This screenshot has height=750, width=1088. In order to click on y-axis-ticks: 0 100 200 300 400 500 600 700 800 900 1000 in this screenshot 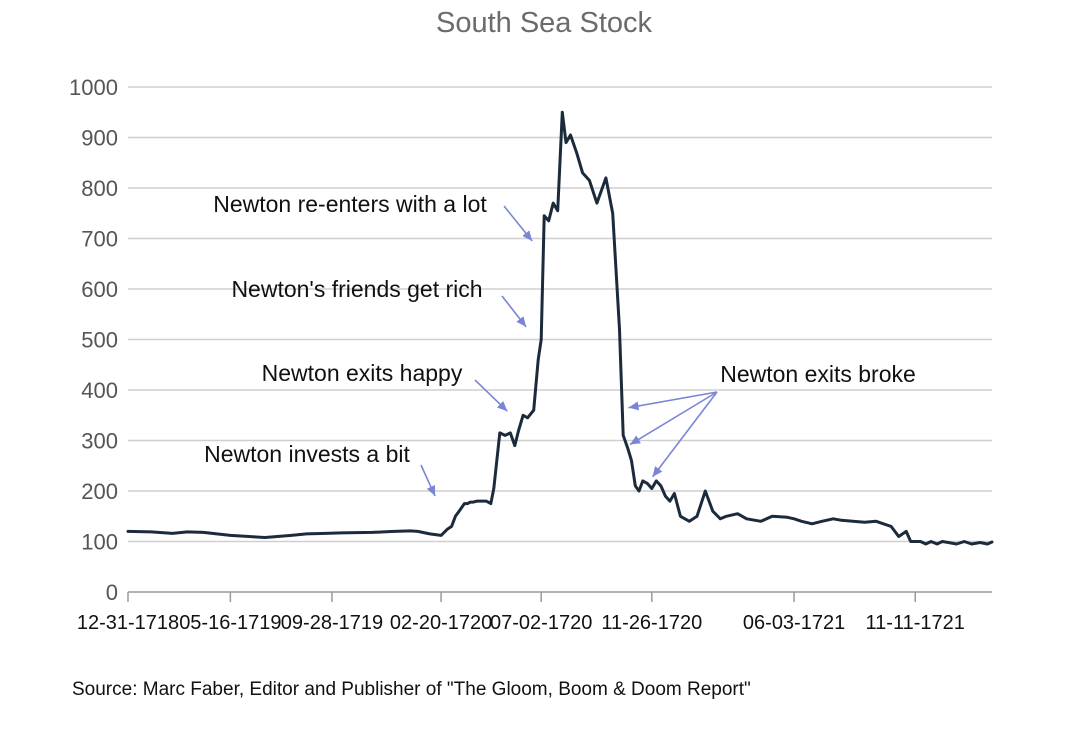, I will do `click(93, 340)`.